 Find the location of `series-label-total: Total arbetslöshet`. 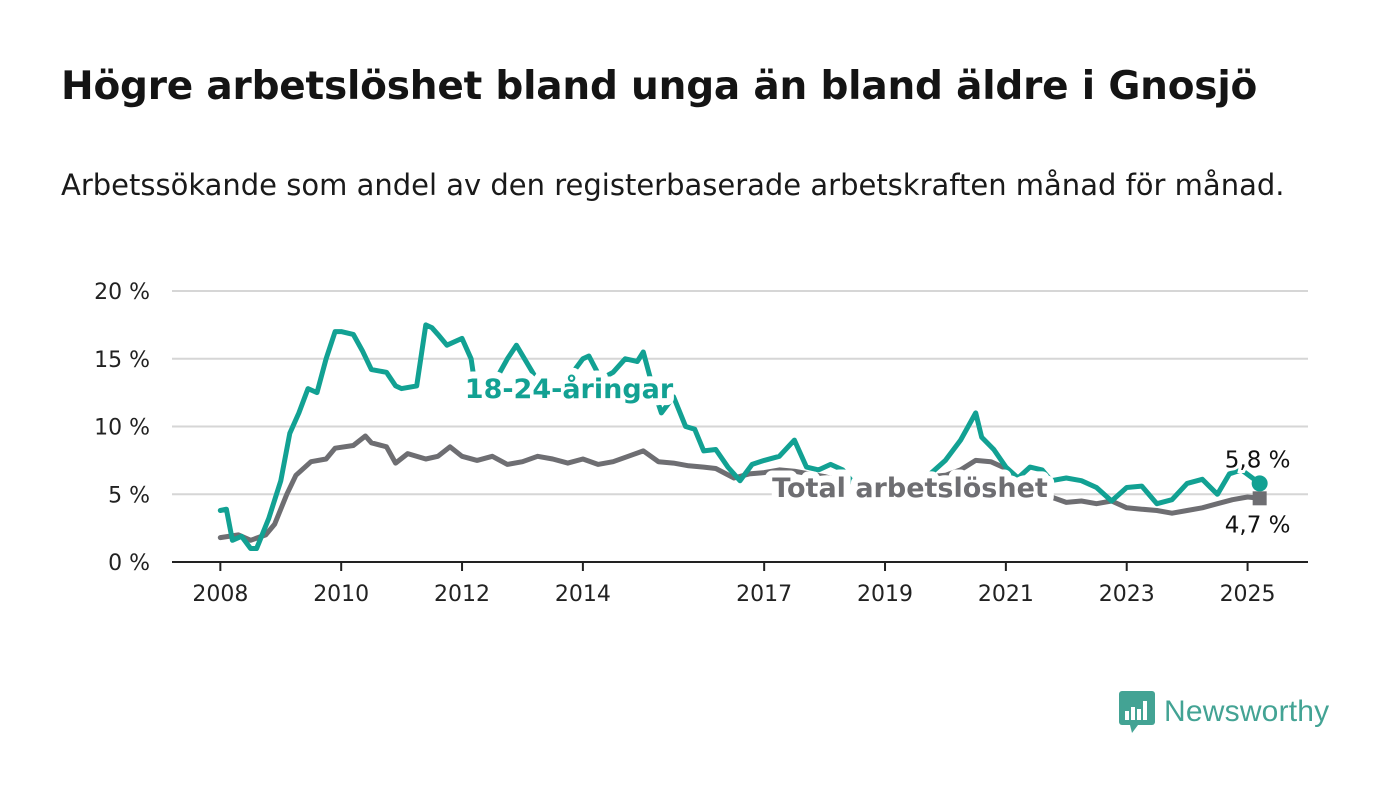

series-label-total: Total arbetslöshet is located at coordinates (910, 488).